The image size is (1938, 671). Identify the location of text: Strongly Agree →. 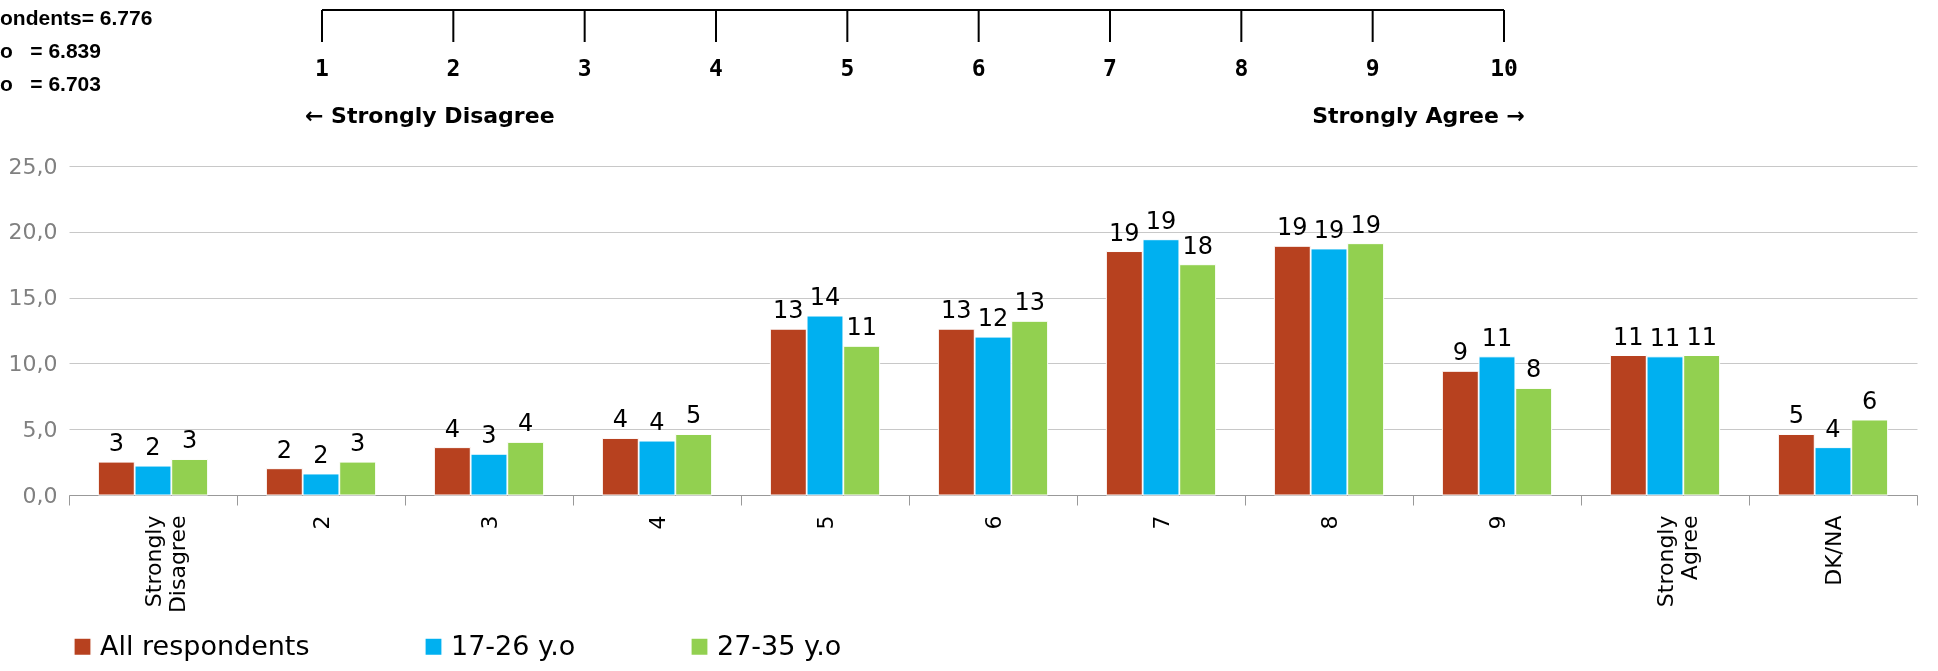
(1418, 115).